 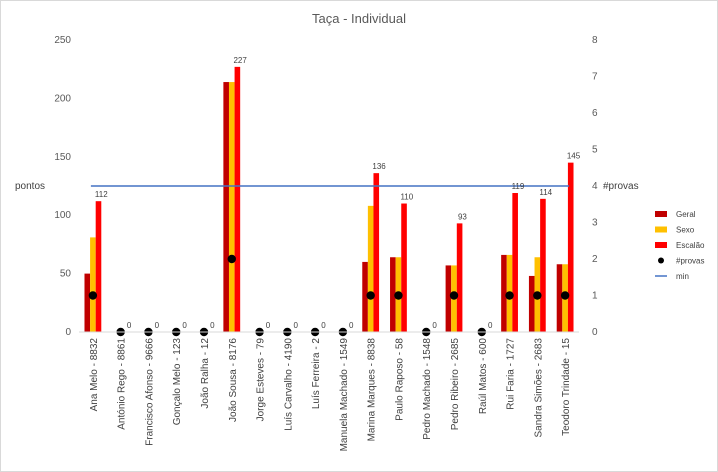 What do you see at coordinates (518, 186) in the screenshot?
I see `data-label: 119` at bounding box center [518, 186].